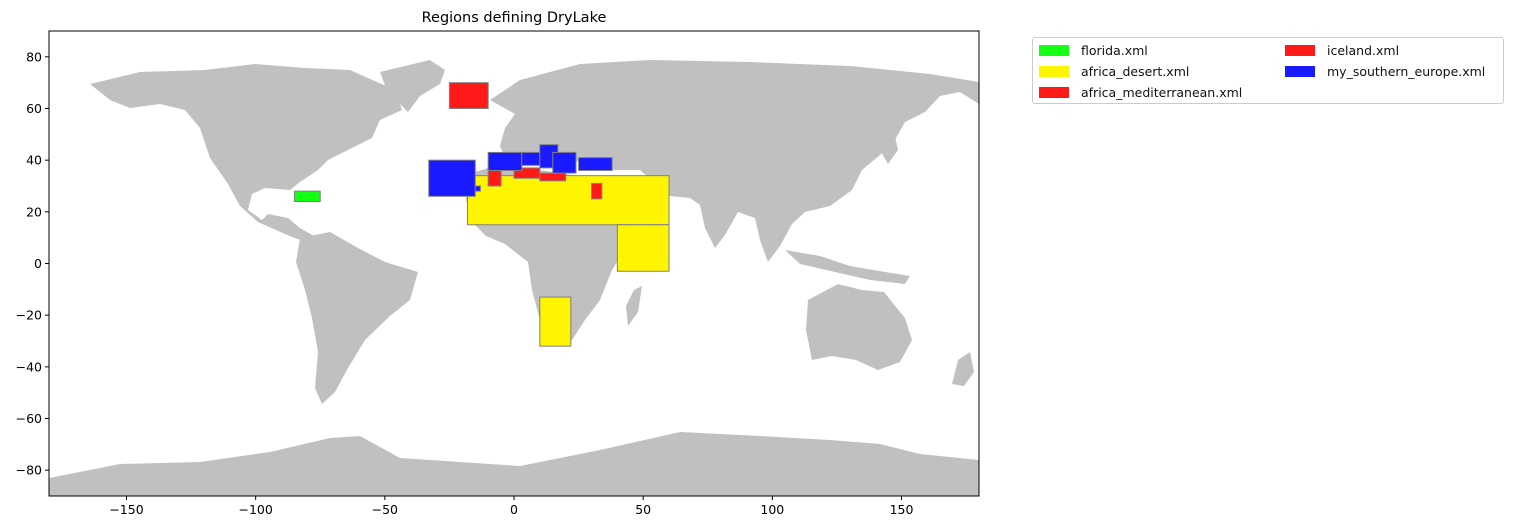 The height and width of the screenshot is (529, 1515). I want to click on new-zealand-landmass, so click(963, 369).